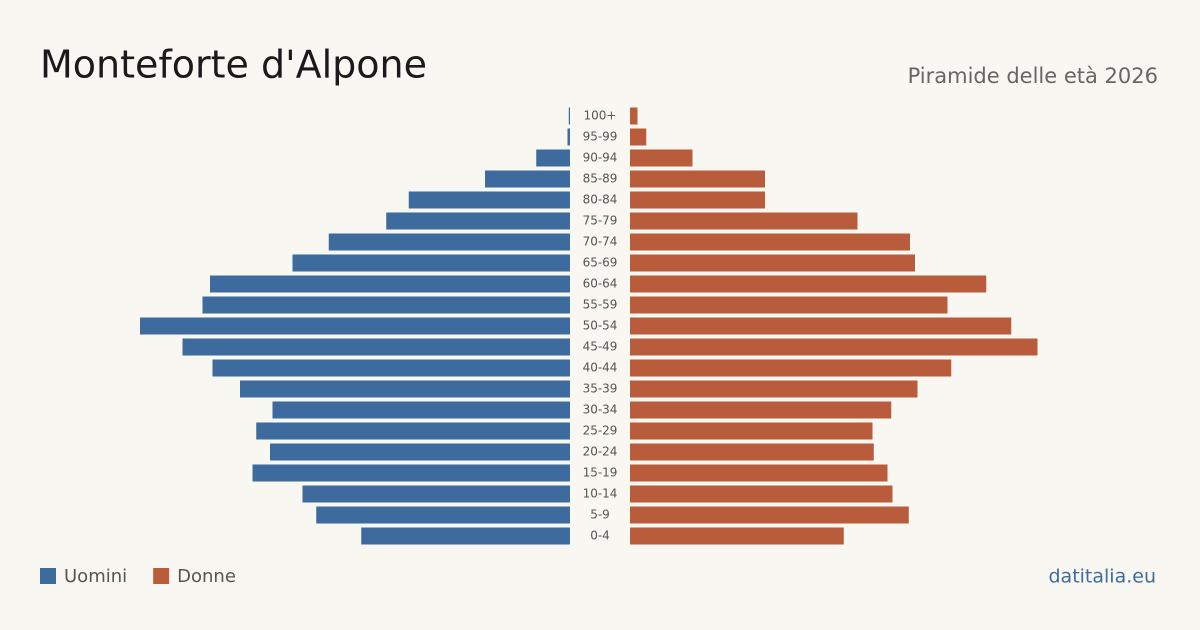 This screenshot has height=630, width=1200. What do you see at coordinates (600, 200) in the screenshot?
I see `age-label: 80-84` at bounding box center [600, 200].